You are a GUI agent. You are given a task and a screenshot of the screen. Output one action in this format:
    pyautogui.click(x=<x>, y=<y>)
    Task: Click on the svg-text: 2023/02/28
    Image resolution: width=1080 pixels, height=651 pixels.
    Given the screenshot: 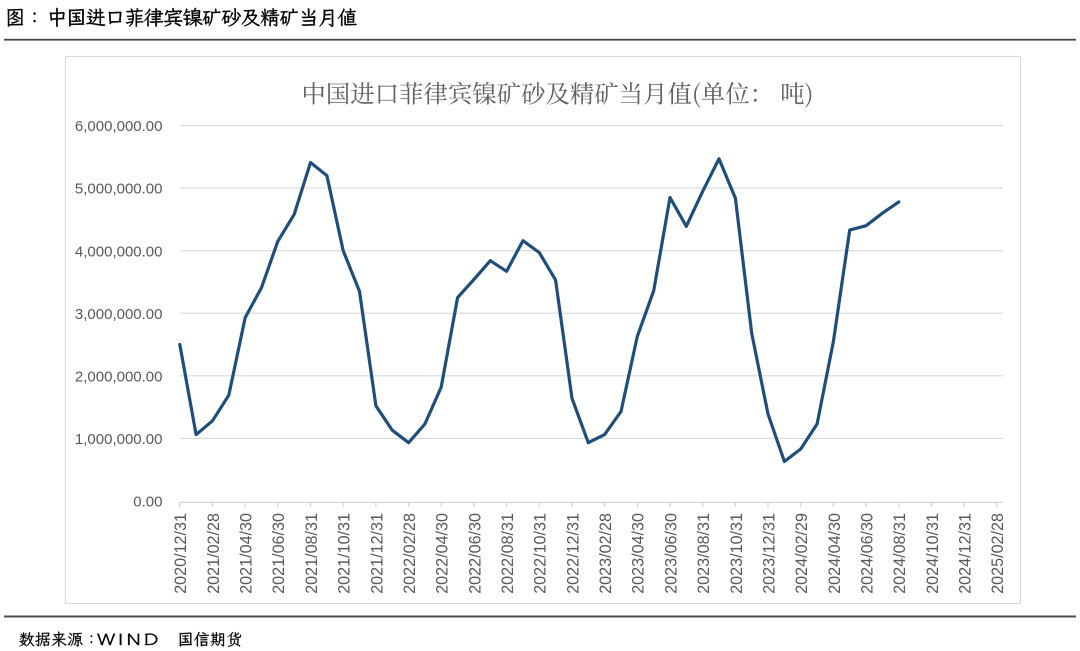 What is the action you would take?
    pyautogui.click(x=606, y=553)
    